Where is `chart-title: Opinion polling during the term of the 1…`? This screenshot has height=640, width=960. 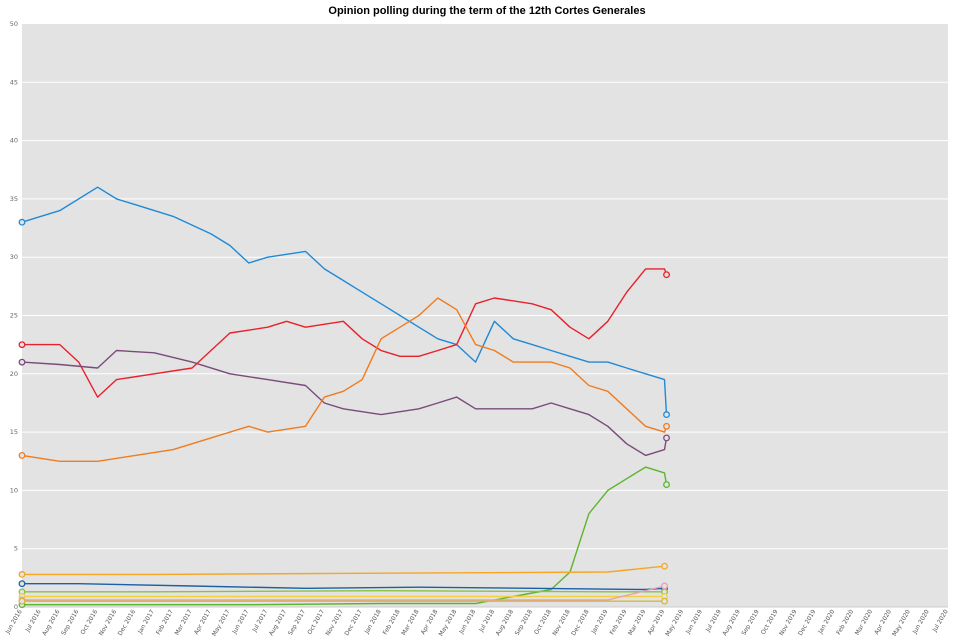 chart-title: Opinion polling during the term of the 1… is located at coordinates (486, 11).